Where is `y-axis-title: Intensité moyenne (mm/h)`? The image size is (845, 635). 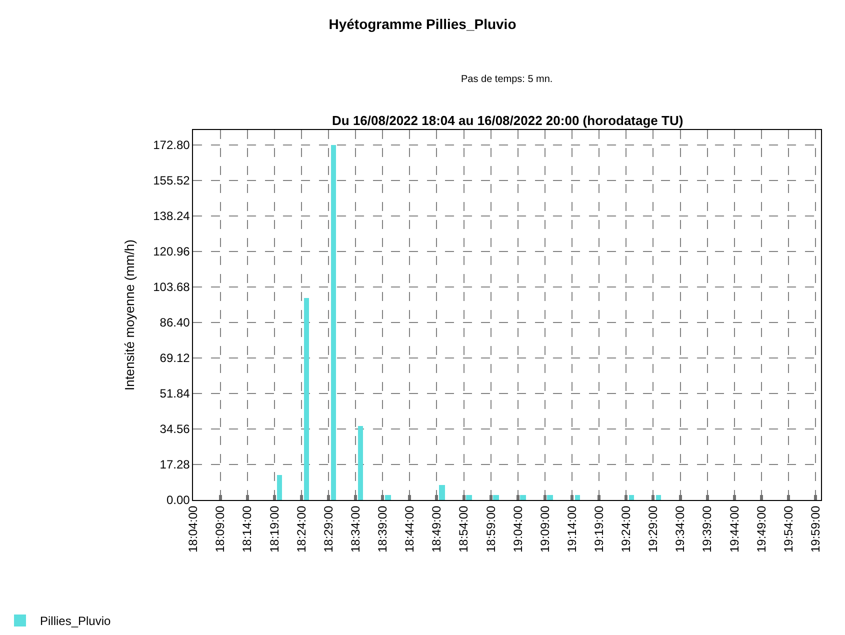 y-axis-title: Intensité moyenne (mm/h) is located at coordinates (130, 315).